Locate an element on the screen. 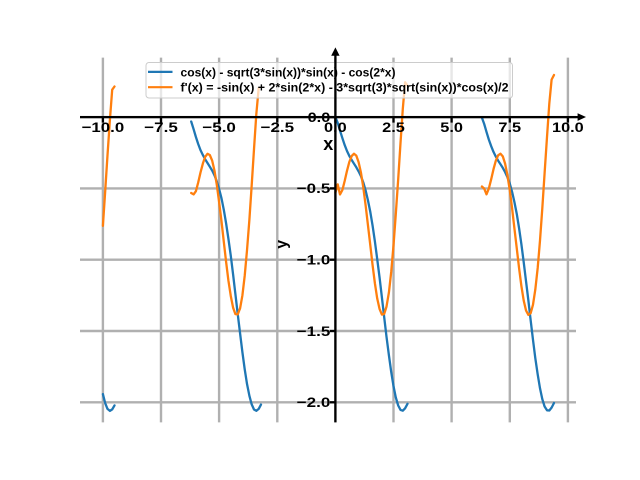  svg-text: −7.5 is located at coordinates (161, 127).